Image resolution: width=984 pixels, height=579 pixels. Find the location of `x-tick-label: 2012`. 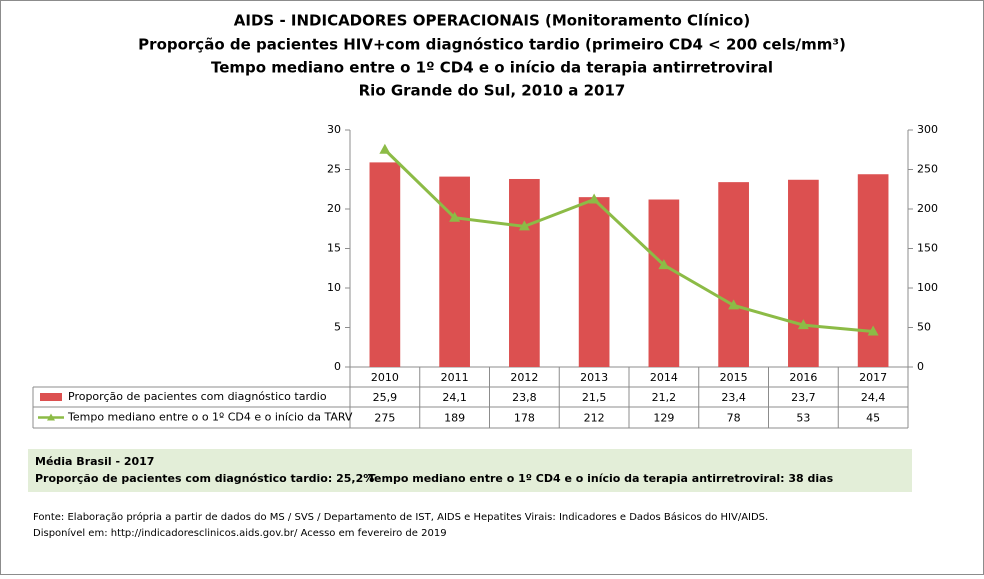

x-tick-label: 2012 is located at coordinates (524, 377).